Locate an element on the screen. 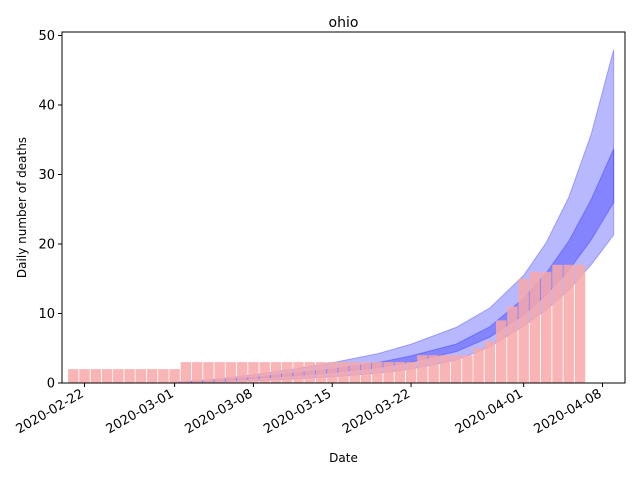 The height and width of the screenshot is (484, 640). y-tick-label: 0 is located at coordinates (51, 384).